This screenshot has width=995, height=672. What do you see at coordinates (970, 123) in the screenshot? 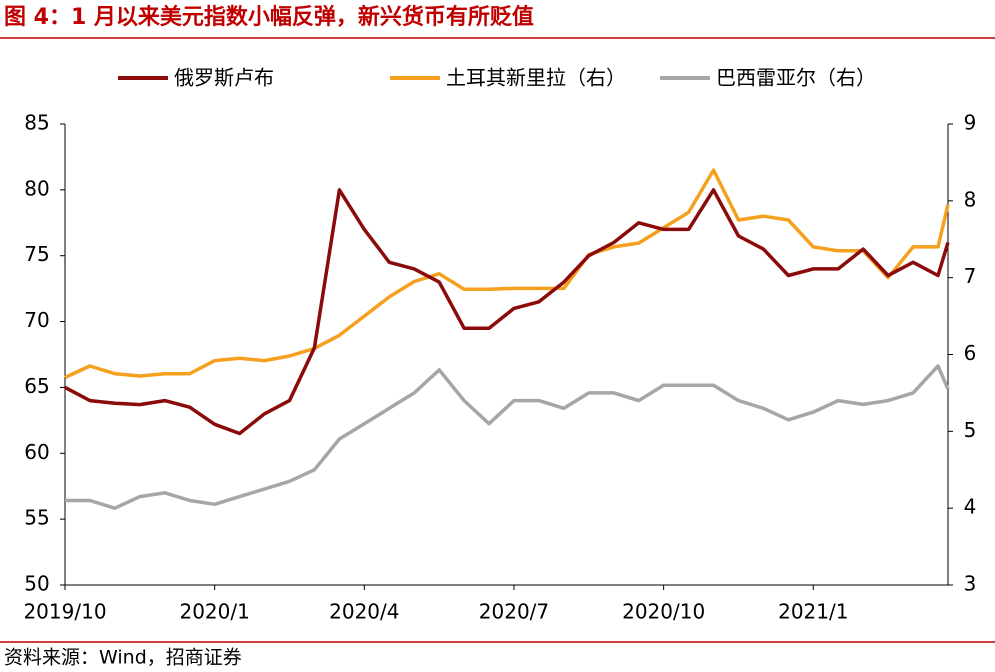
I see `y2-tick-label: 9` at bounding box center [970, 123].